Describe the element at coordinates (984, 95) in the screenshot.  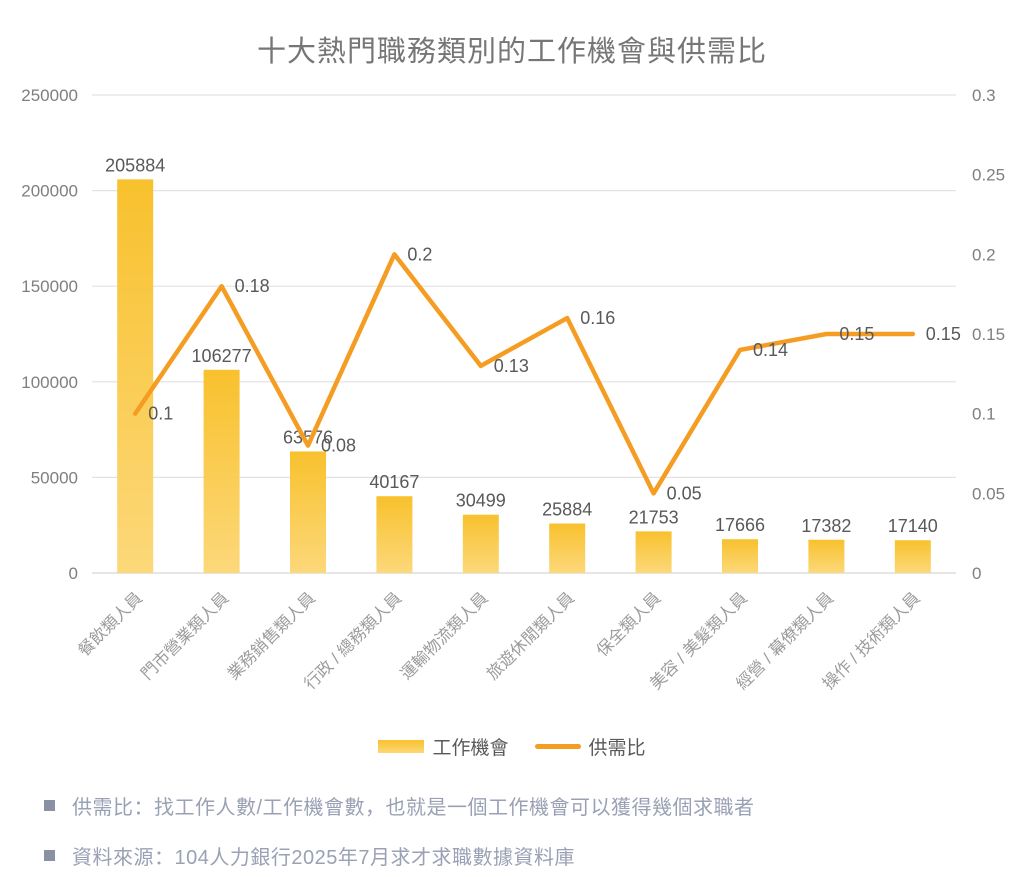
I see `right-axis-tick-label: 0.3` at that location.